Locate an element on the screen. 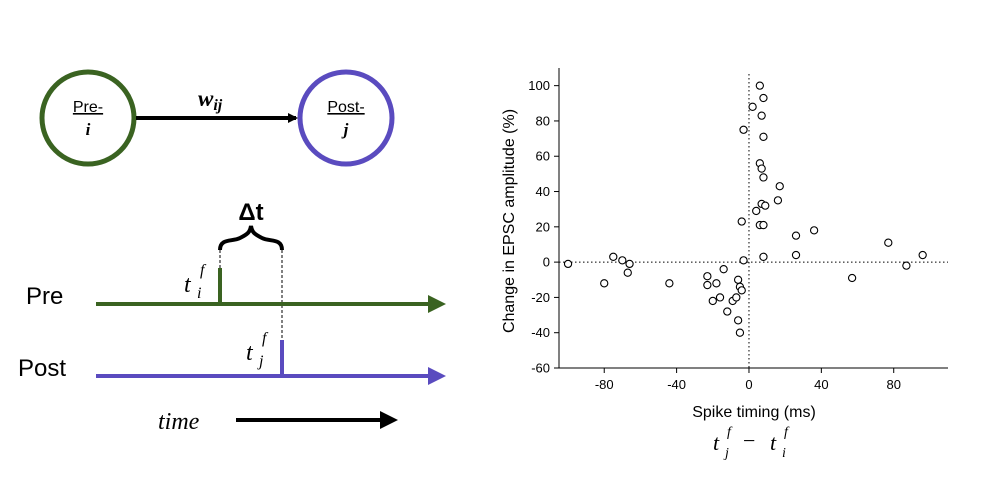  pre-spike-sub: i is located at coordinates (199, 293).